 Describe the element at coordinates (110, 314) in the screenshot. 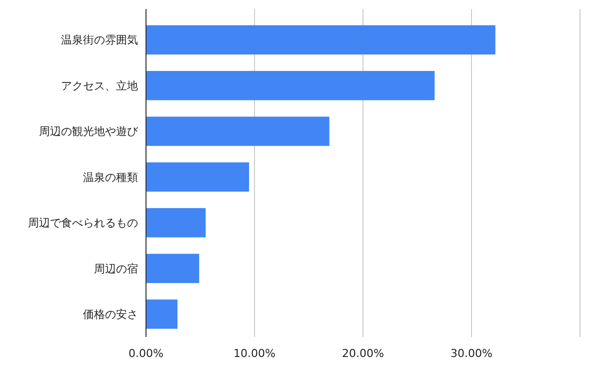

I see `y-tick-label: 価格の安さ` at that location.